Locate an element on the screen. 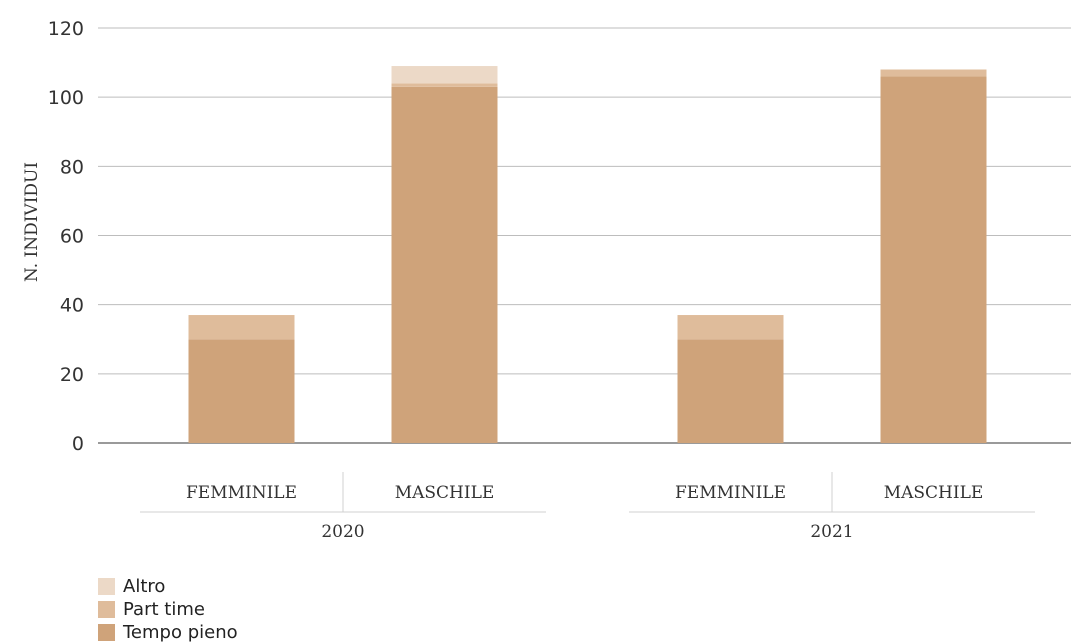 The height and width of the screenshot is (644, 1071). x-group-label: 2020 is located at coordinates (342, 532).